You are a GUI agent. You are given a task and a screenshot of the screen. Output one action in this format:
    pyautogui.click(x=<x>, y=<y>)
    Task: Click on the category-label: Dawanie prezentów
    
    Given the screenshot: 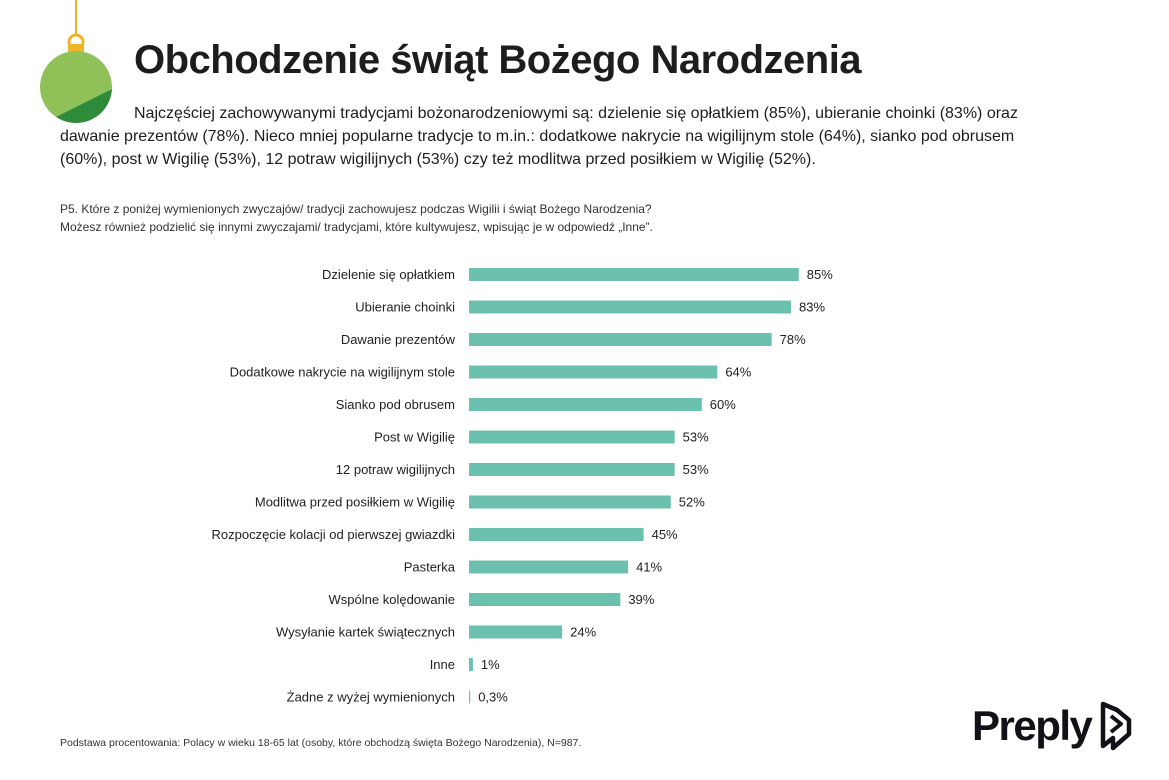 What is the action you would take?
    pyautogui.click(x=398, y=339)
    